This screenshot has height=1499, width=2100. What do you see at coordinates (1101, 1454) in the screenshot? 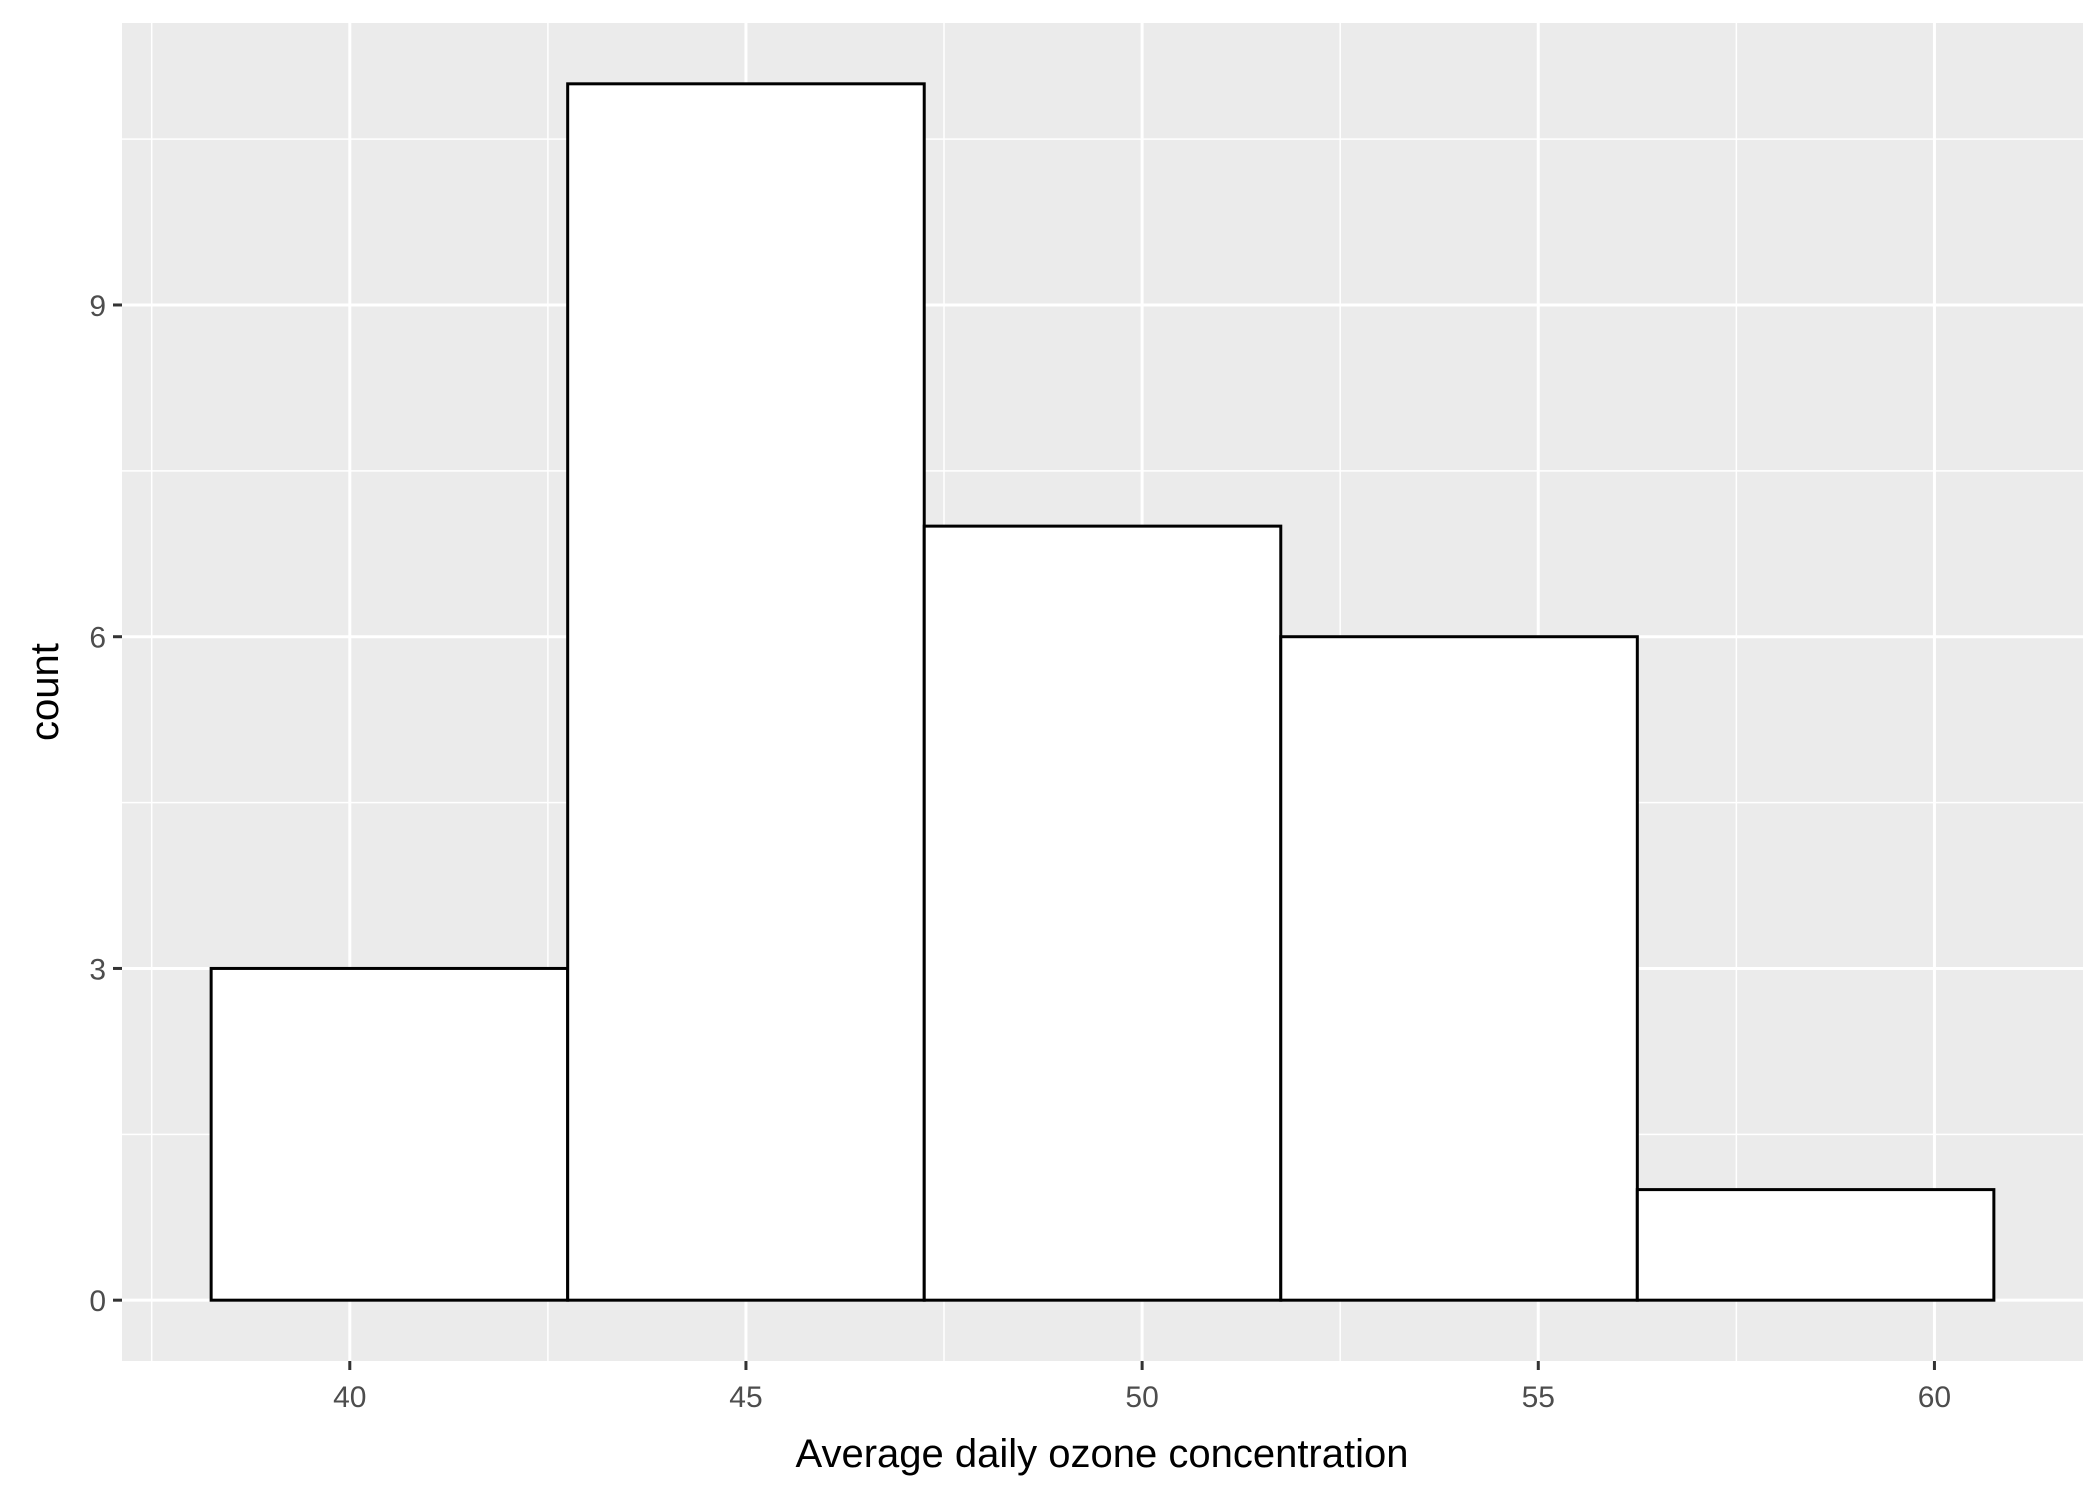
I see `x-axis-title: Average daily ozone concentration` at bounding box center [1101, 1454].